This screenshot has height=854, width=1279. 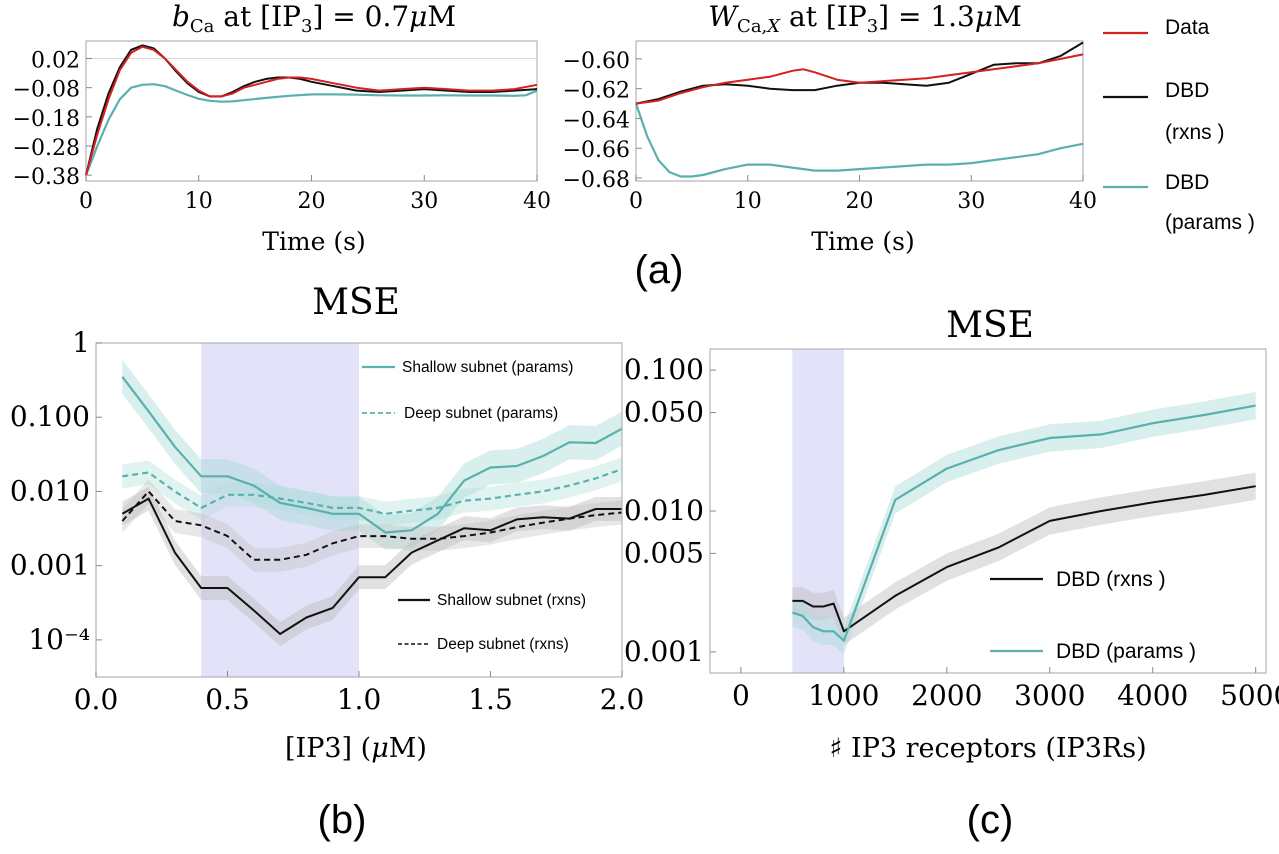 I want to click on chart-b-series-shallow-subnet-rxns-, so click(x=371, y=566).